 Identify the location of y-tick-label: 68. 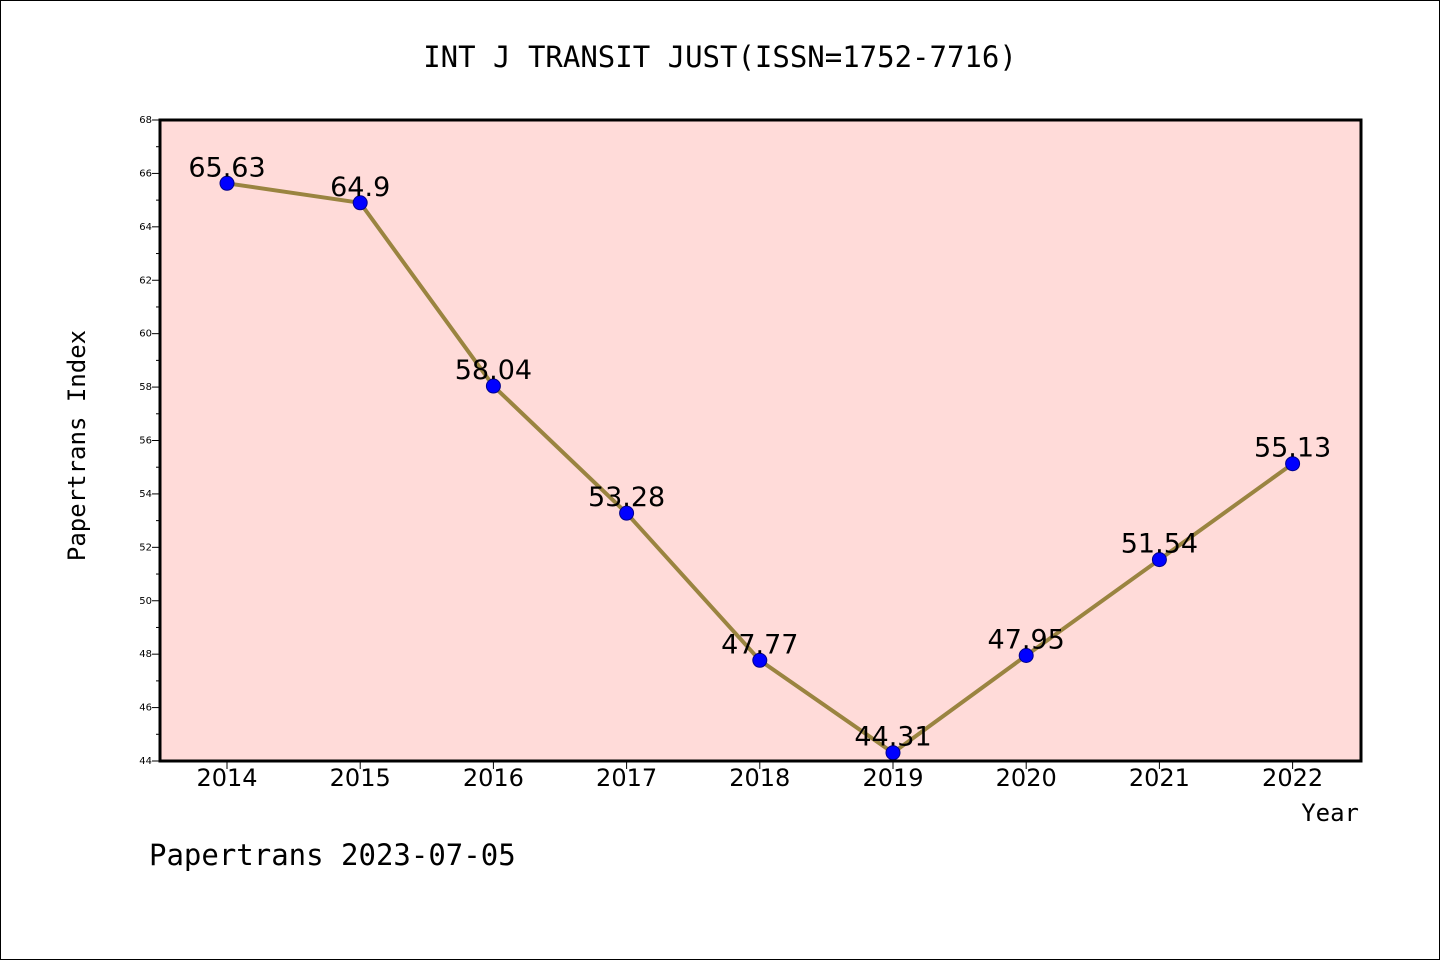
(145, 120).